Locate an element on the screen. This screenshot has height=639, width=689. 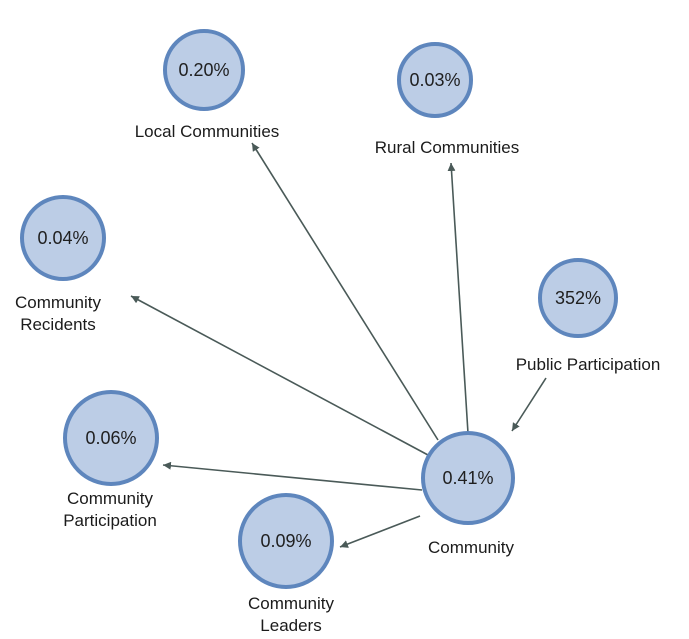
edge-arrow-community-to-community-leaders is located at coordinates (380, 531).